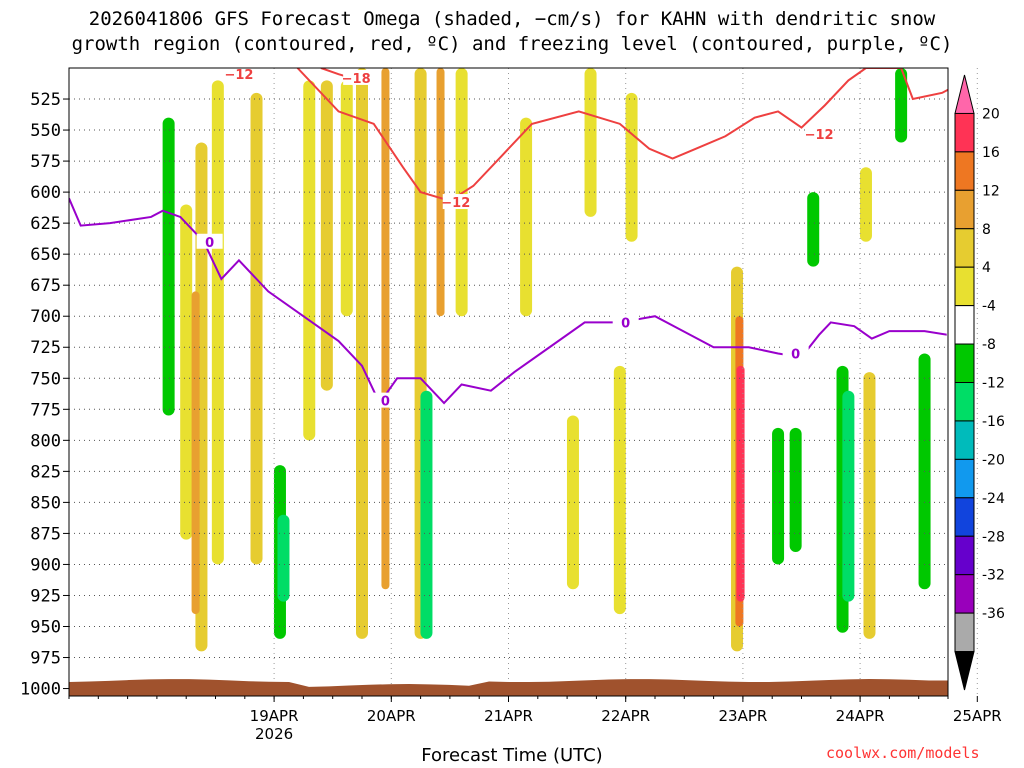 The width and height of the screenshot is (1024, 768). What do you see at coordinates (993, 614) in the screenshot?
I see `colorbar-label: -36` at bounding box center [993, 614].